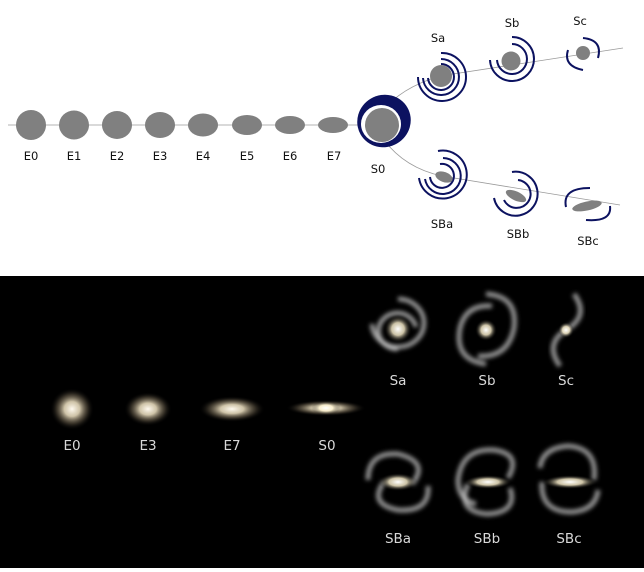 This screenshot has width=644, height=572. Describe the element at coordinates (512, 23) in the screenshot. I see `label-Sb: Sb` at that location.